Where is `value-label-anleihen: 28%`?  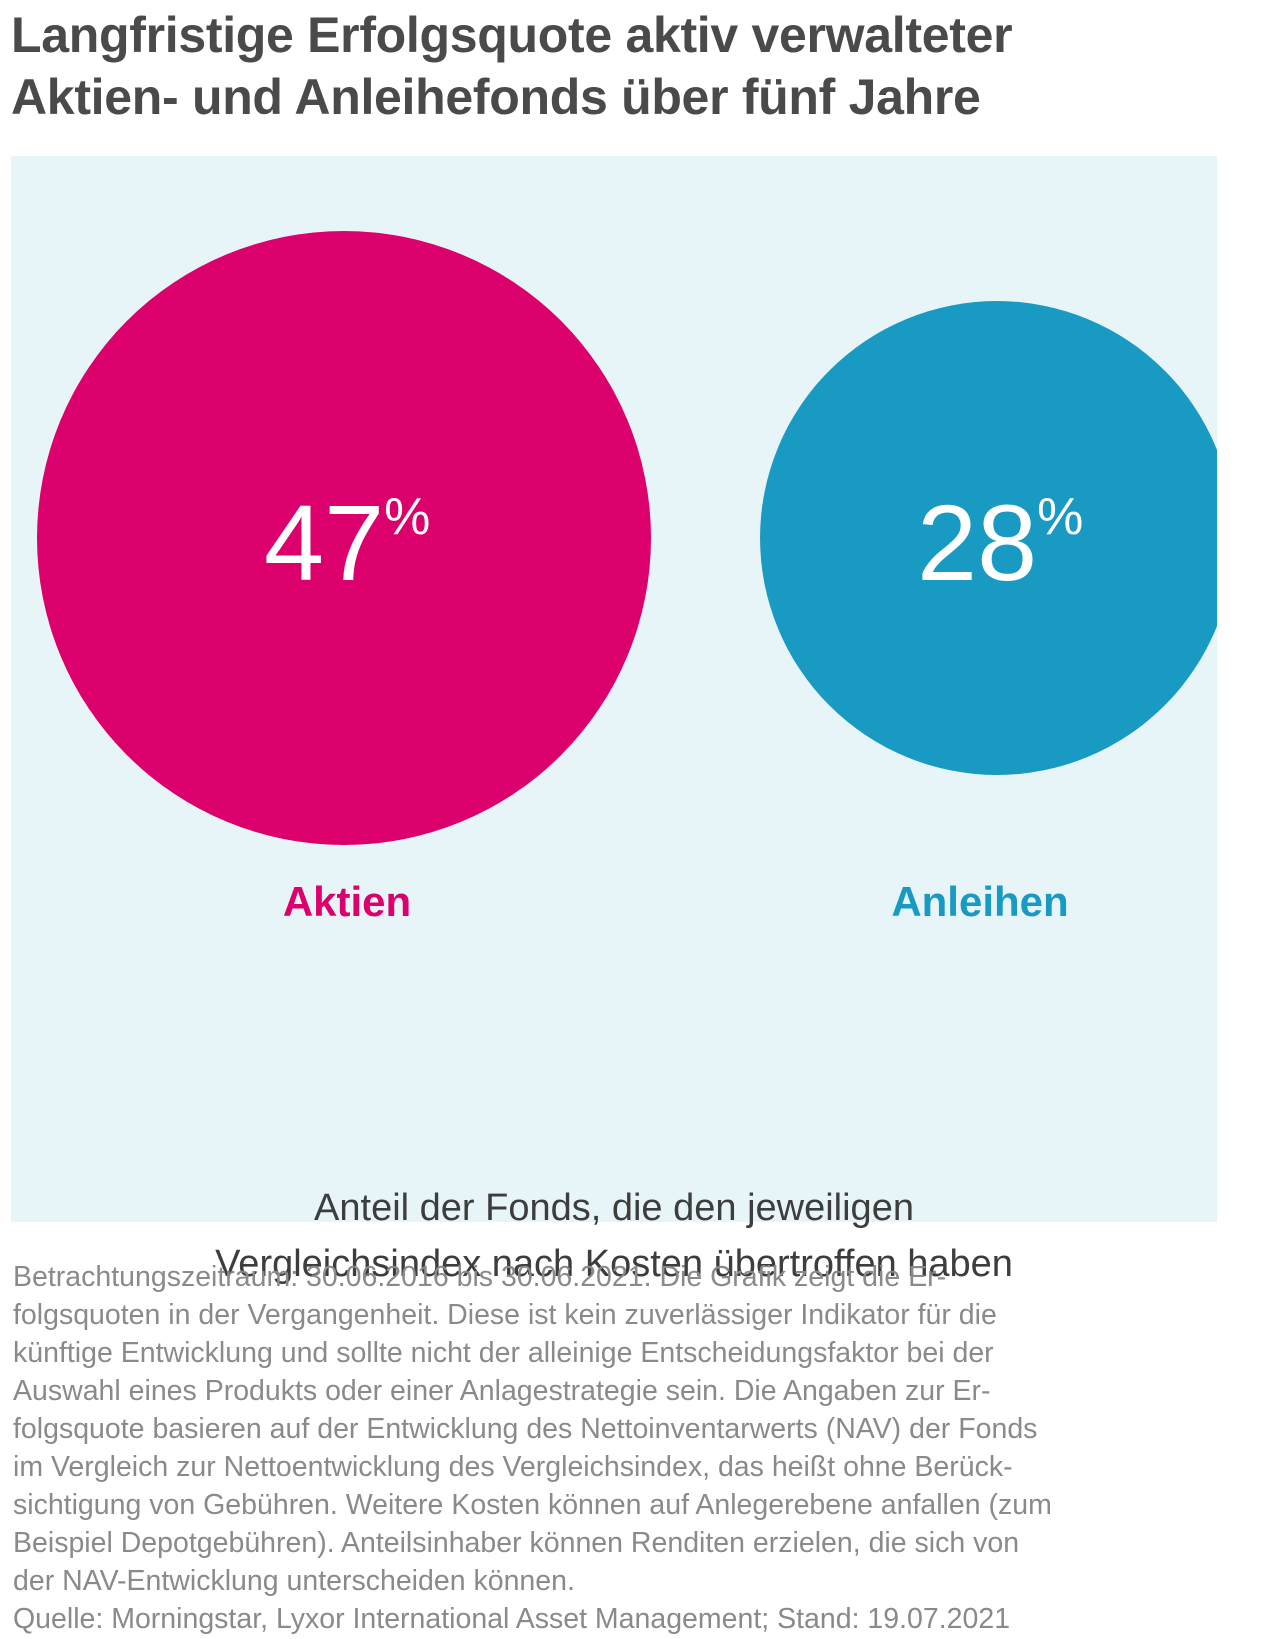
value-label-anleihen: 28% is located at coordinates (1000, 542).